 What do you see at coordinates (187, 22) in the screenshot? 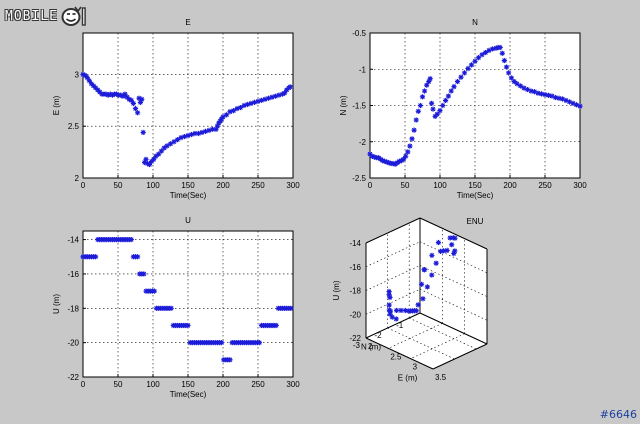
I see `chart-title: E` at bounding box center [187, 22].